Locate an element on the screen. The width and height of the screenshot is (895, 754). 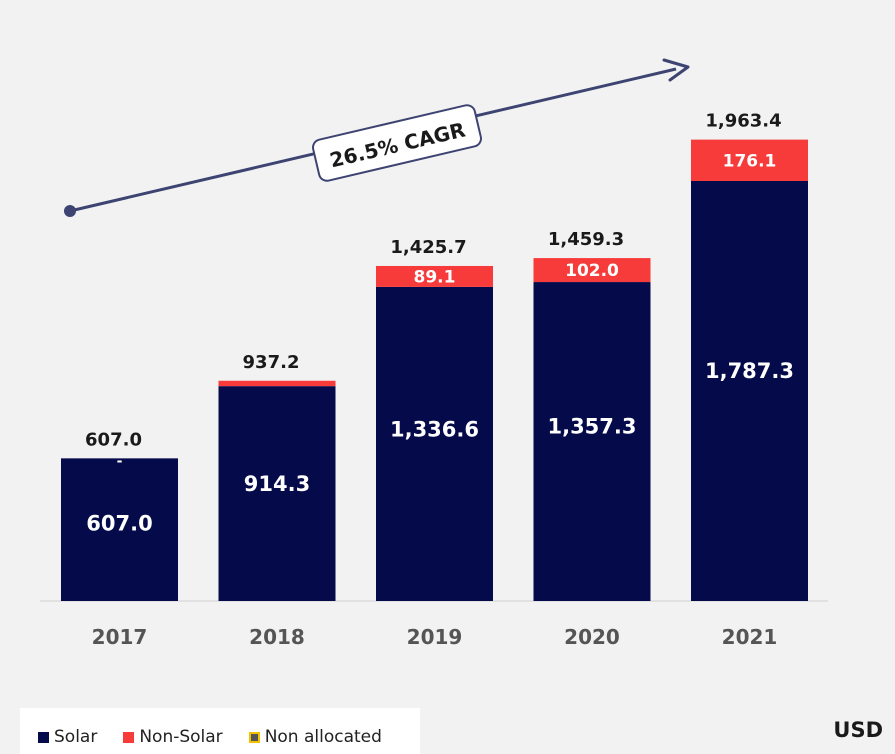
x-tick-2021: 2021 is located at coordinates (750, 637).